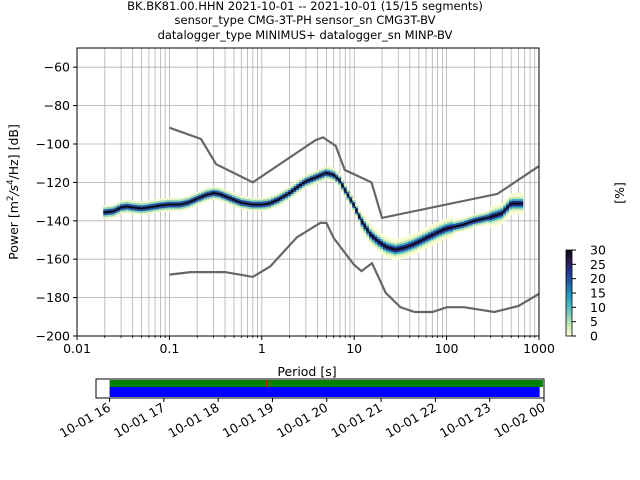 This screenshot has width=640, height=480. Describe the element at coordinates (309, 346) in the screenshot. I see `x-axis-ticks: 0.01 0.1 1 10 100 1000` at that location.